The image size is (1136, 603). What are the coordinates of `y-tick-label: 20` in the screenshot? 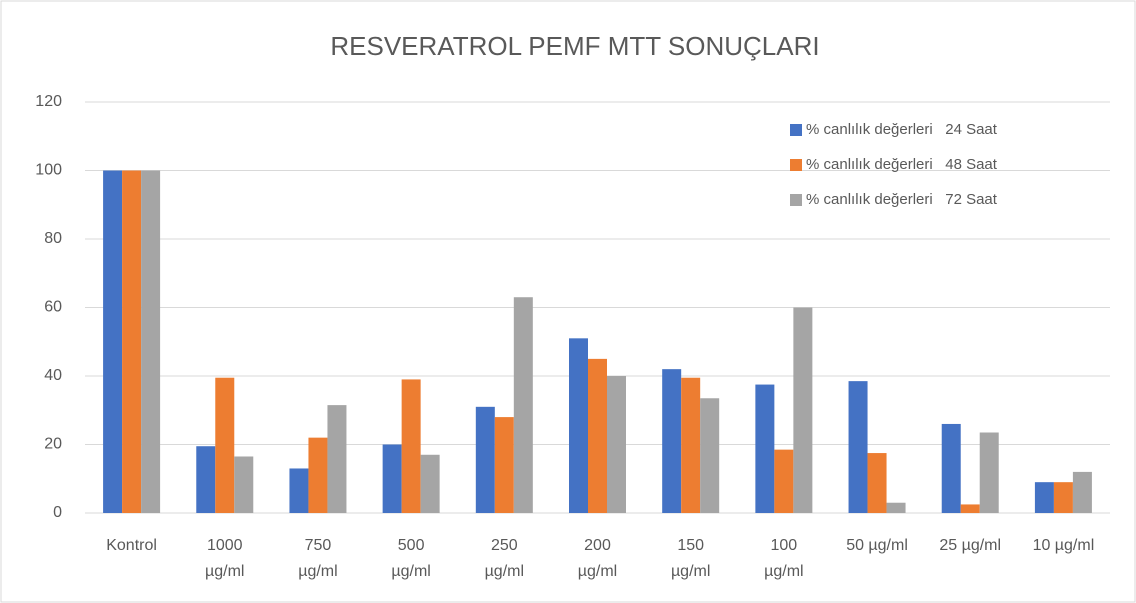 It's located at (53, 444).